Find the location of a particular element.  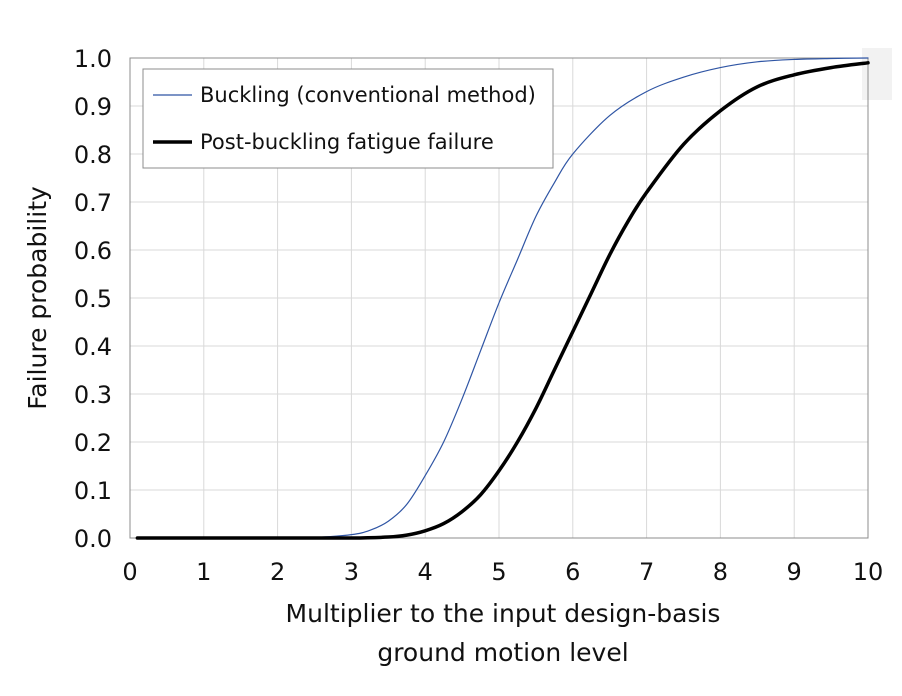

x-tick-labels: 0 1 2 3 4 5 6 7 8 9 10 is located at coordinates (502, 572).